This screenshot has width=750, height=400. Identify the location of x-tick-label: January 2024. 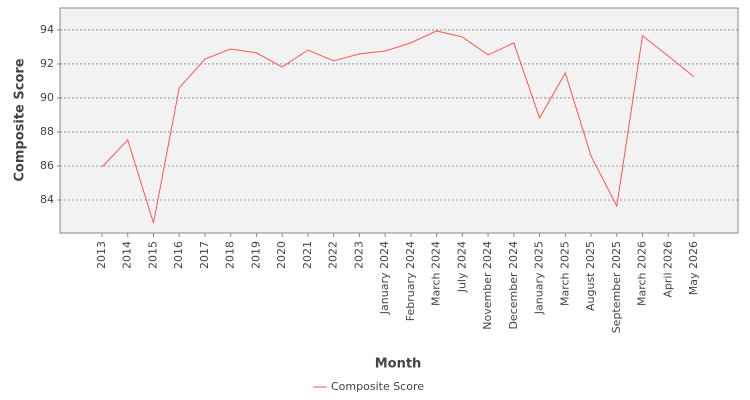
(384, 278).